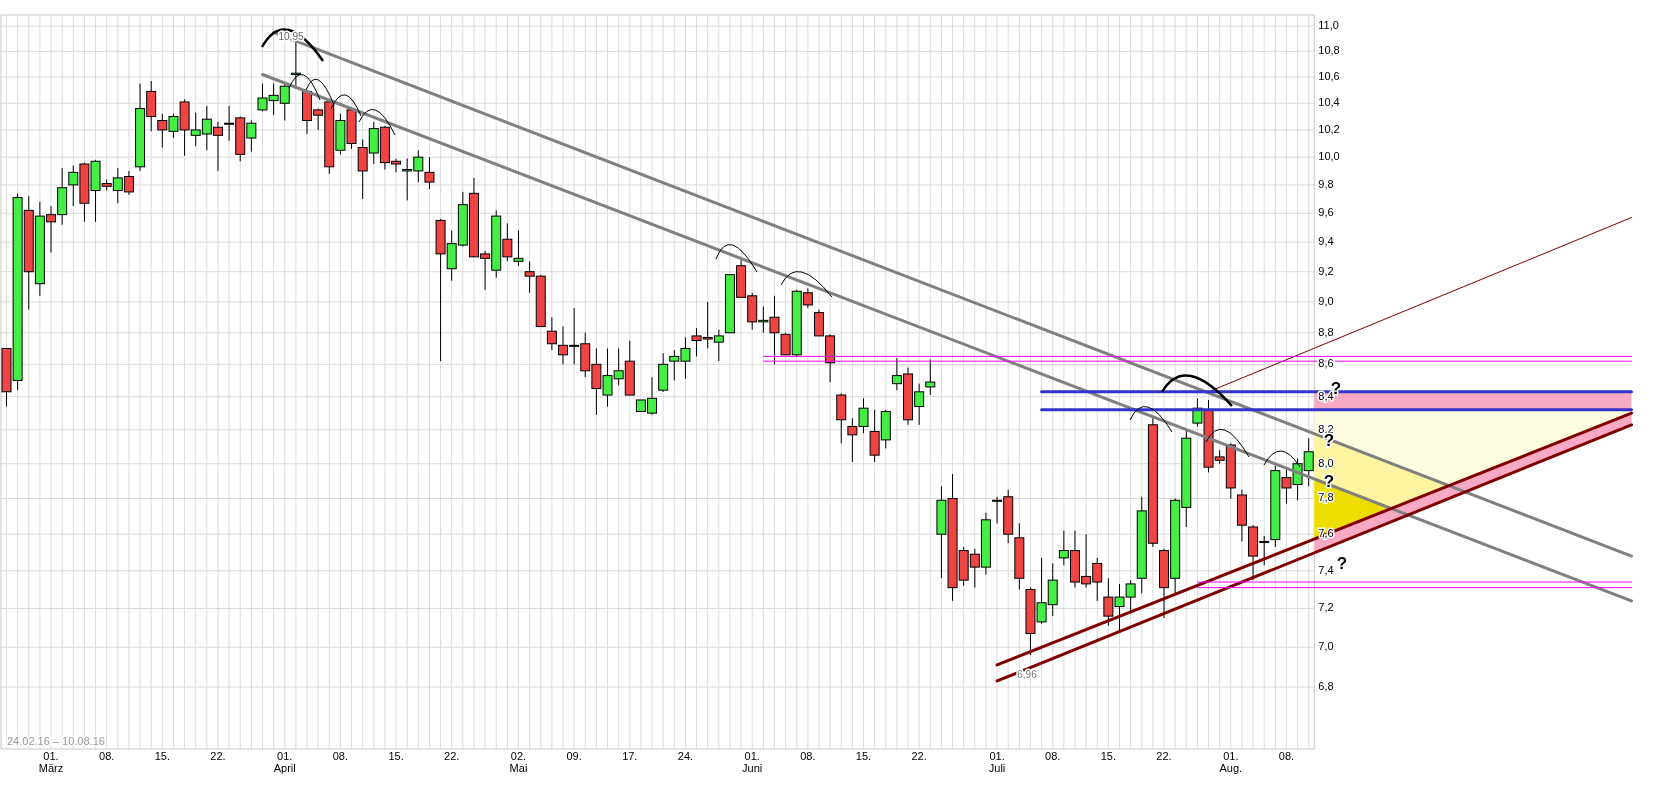 The width and height of the screenshot is (1659, 802). What do you see at coordinates (1329, 50) in the screenshot?
I see `y-tick-label: 10,8` at bounding box center [1329, 50].